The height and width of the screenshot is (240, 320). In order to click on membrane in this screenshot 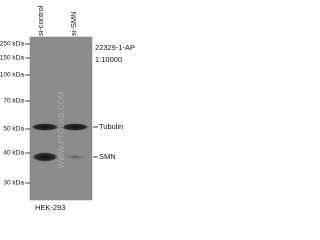, I will do `click(61, 118)`.